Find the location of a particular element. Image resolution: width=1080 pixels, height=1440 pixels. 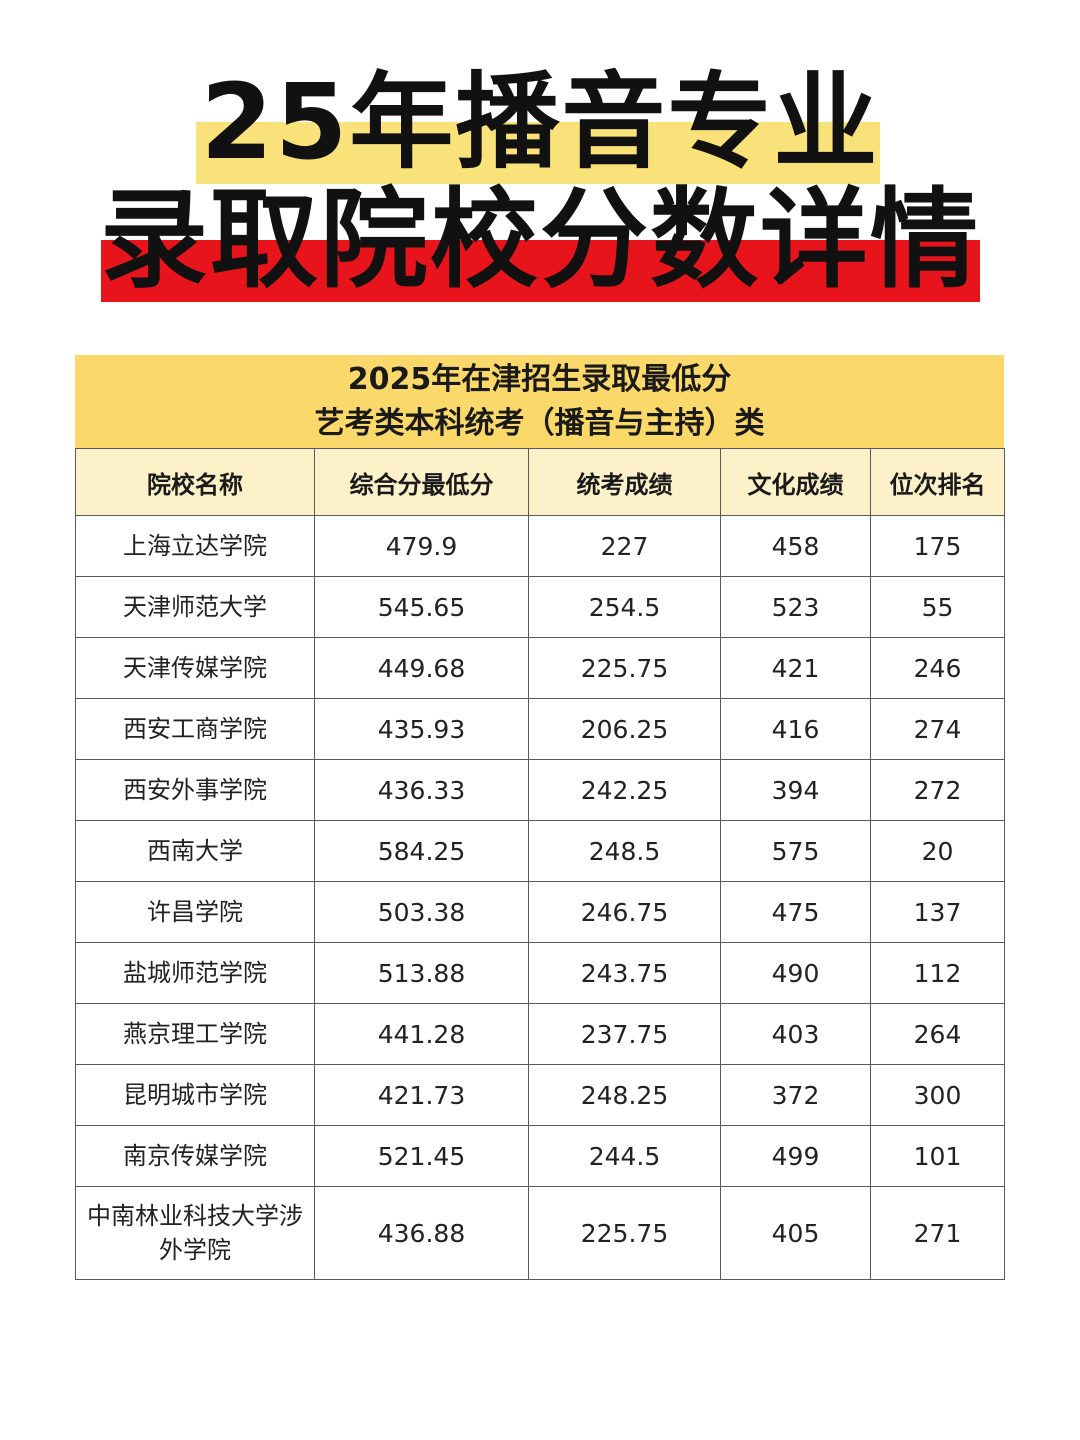

culture-score-cell: 403 is located at coordinates (795, 1034).